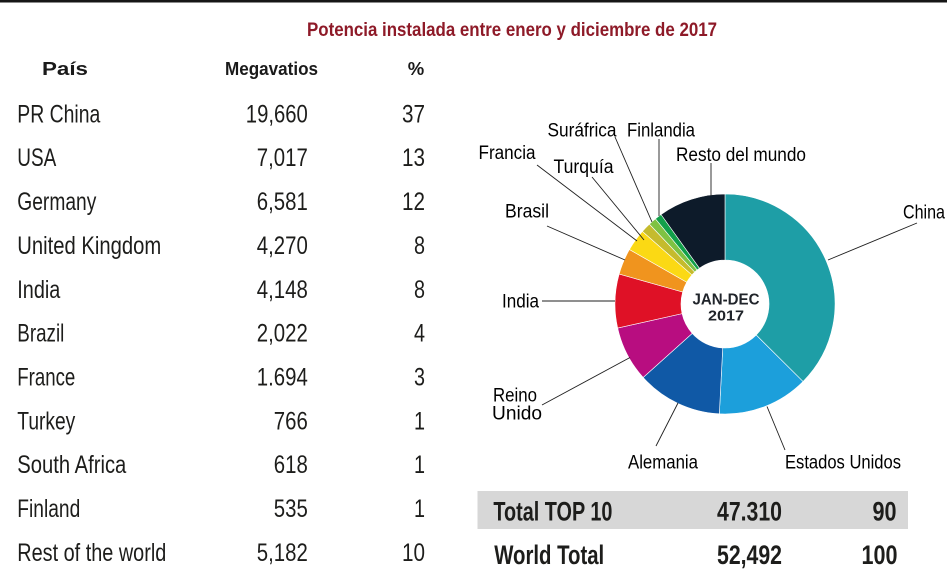  Describe the element at coordinates (515, 396) in the screenshot. I see `svg-text: Reino` at that location.